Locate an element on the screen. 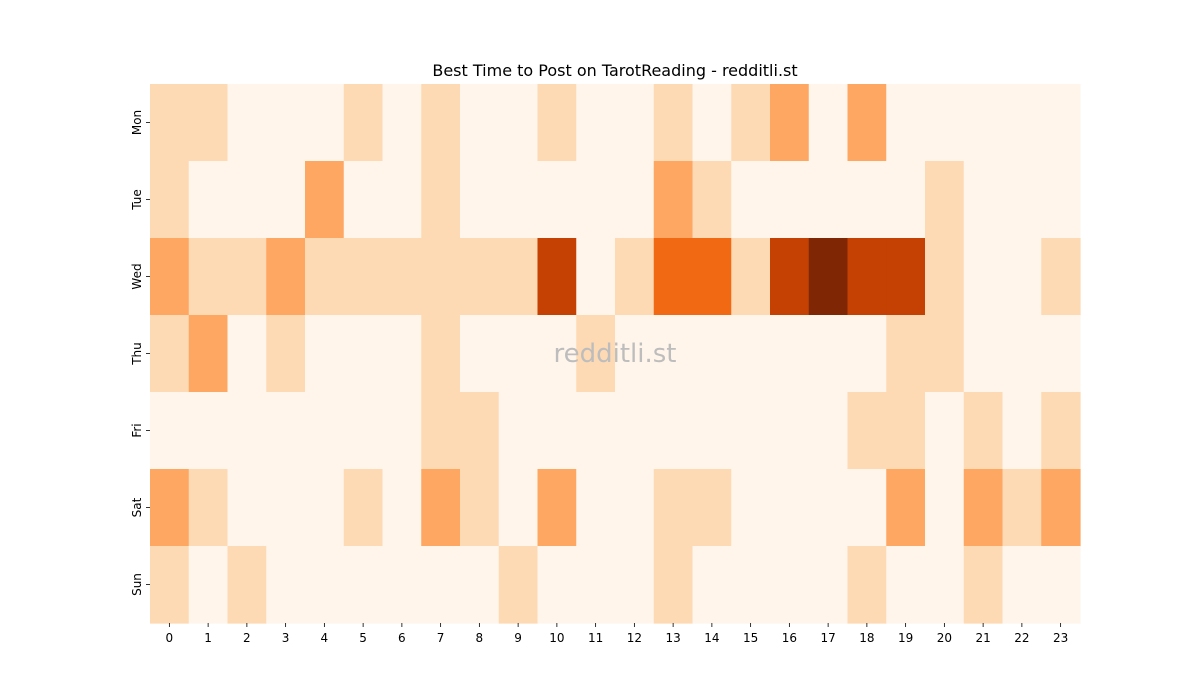  x-tick-label: 0 is located at coordinates (170, 638).